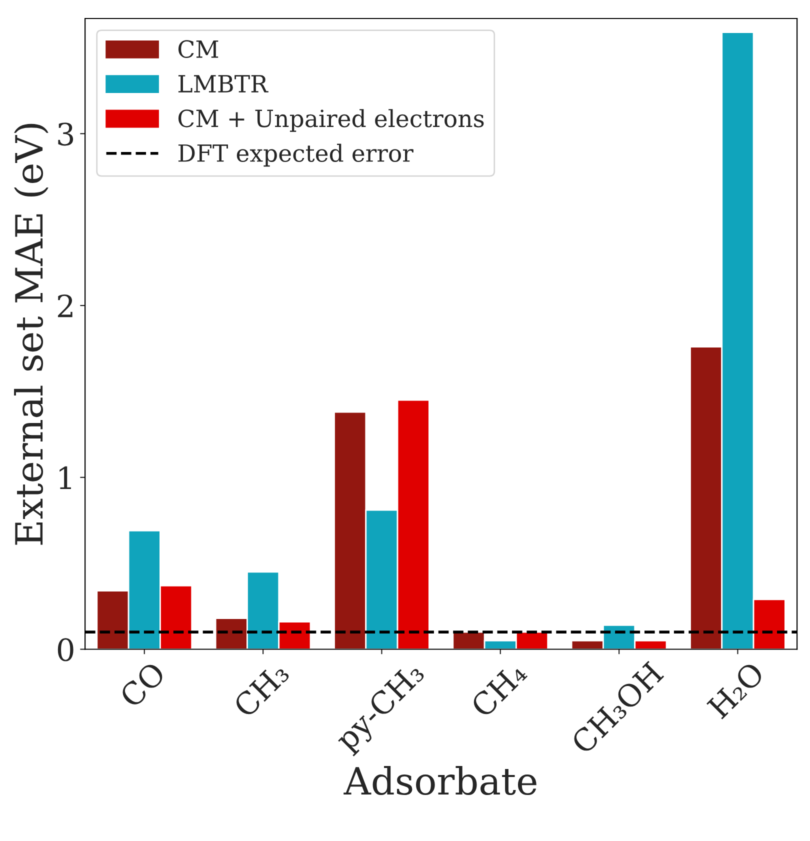  What do you see at coordinates (440, 781) in the screenshot?
I see `x-axis-title: Adsorbate` at bounding box center [440, 781].